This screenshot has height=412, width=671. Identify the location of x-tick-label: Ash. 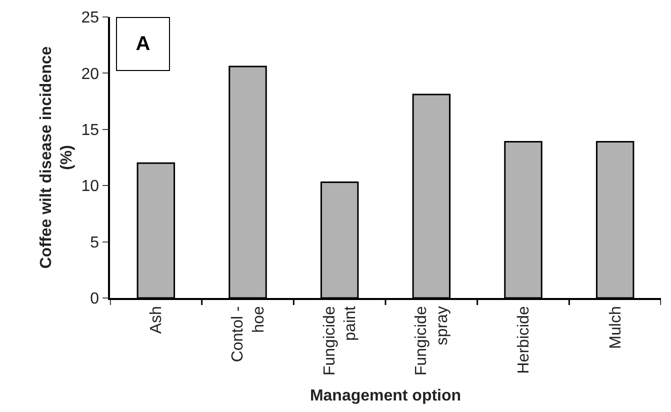
(157, 320).